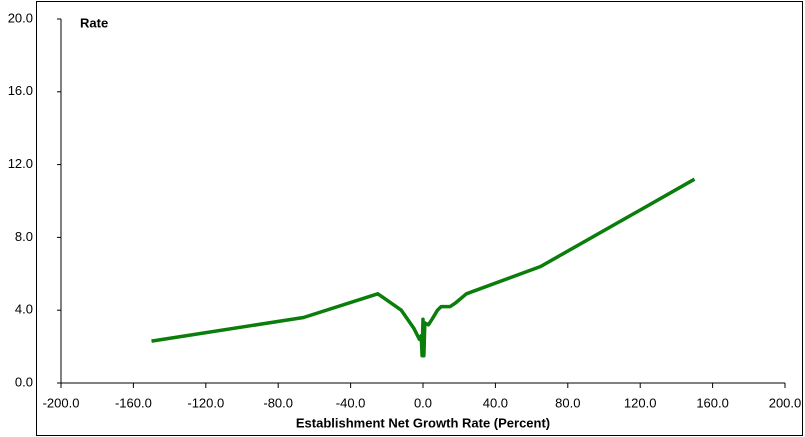  What do you see at coordinates (278, 402) in the screenshot?
I see `x-tick-label: -80.0` at bounding box center [278, 402].